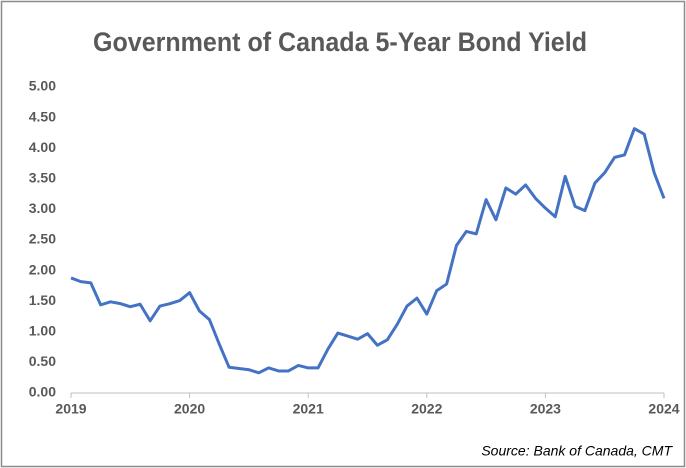 The height and width of the screenshot is (468, 686). I want to click on x-tick-label: 2022, so click(426, 409).